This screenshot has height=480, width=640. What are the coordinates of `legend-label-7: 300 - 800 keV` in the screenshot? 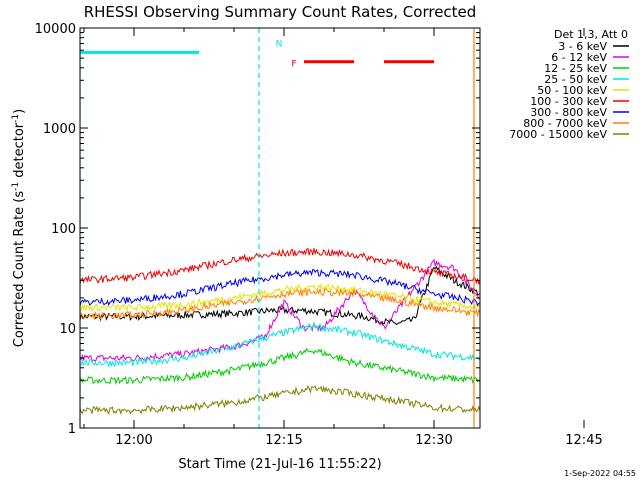 It's located at (568, 112).